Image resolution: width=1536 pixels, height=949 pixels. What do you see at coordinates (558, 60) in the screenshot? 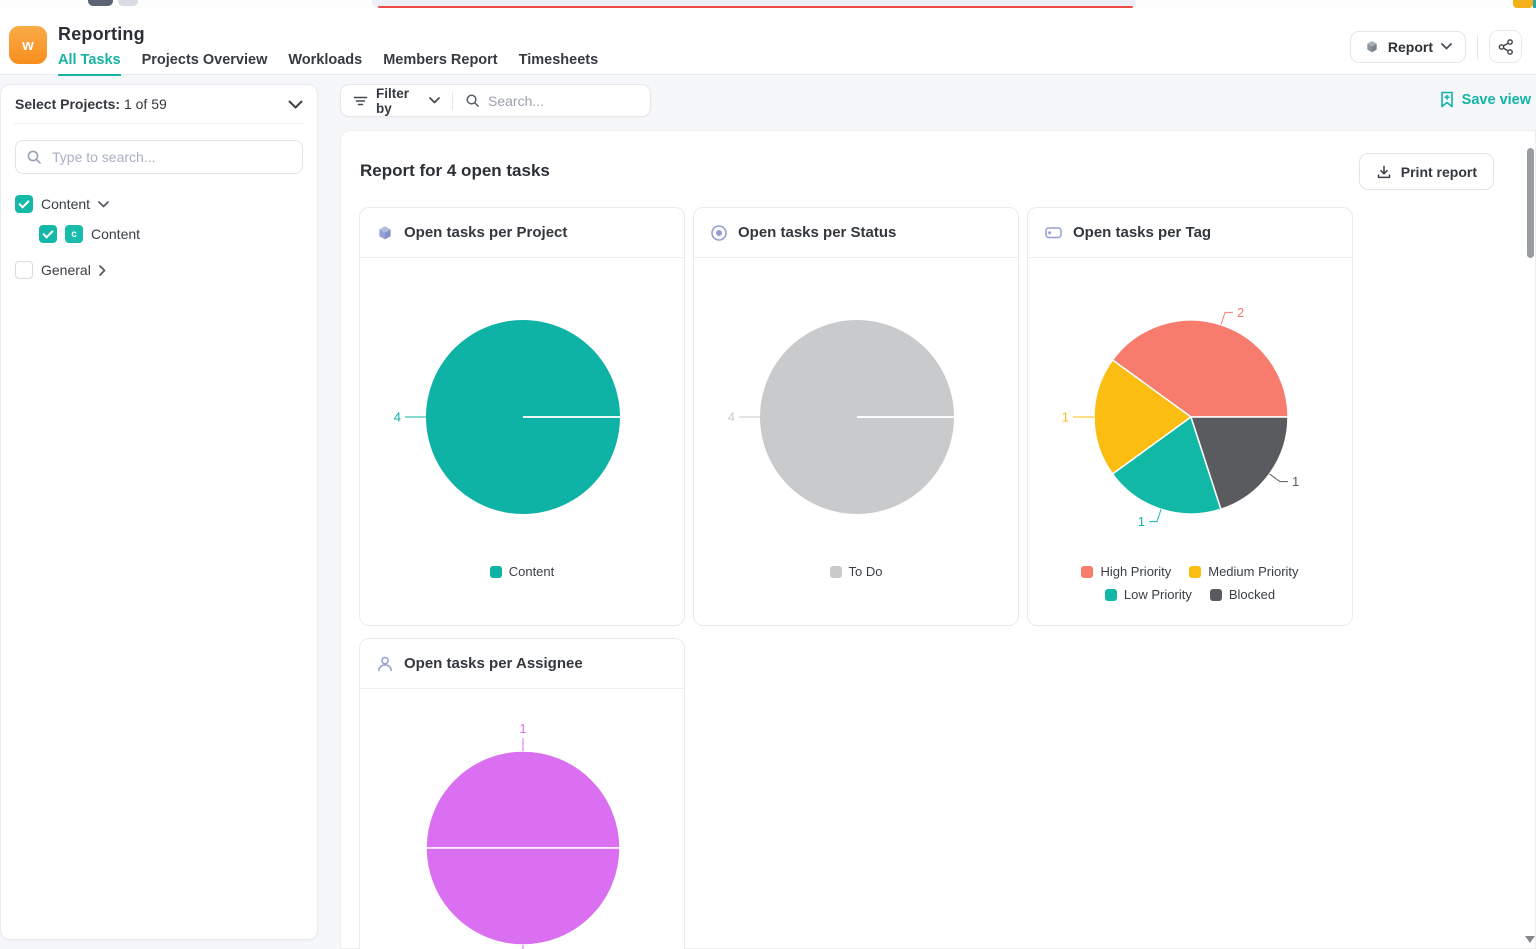
I see `tab-timesheets: Timesheets` at bounding box center [558, 60].